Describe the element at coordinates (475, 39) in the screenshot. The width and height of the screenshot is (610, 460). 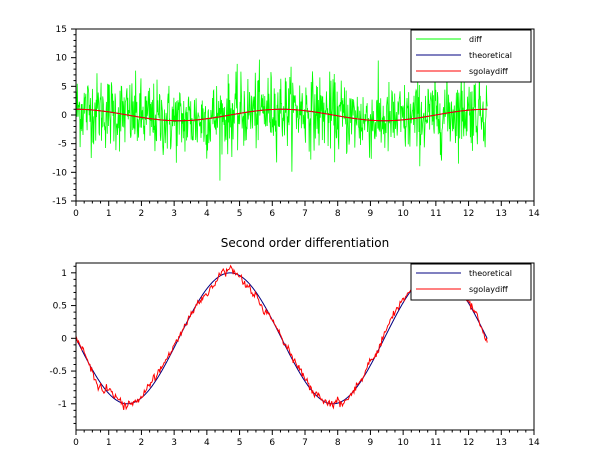
I see `legend-label-diff: diff` at that location.